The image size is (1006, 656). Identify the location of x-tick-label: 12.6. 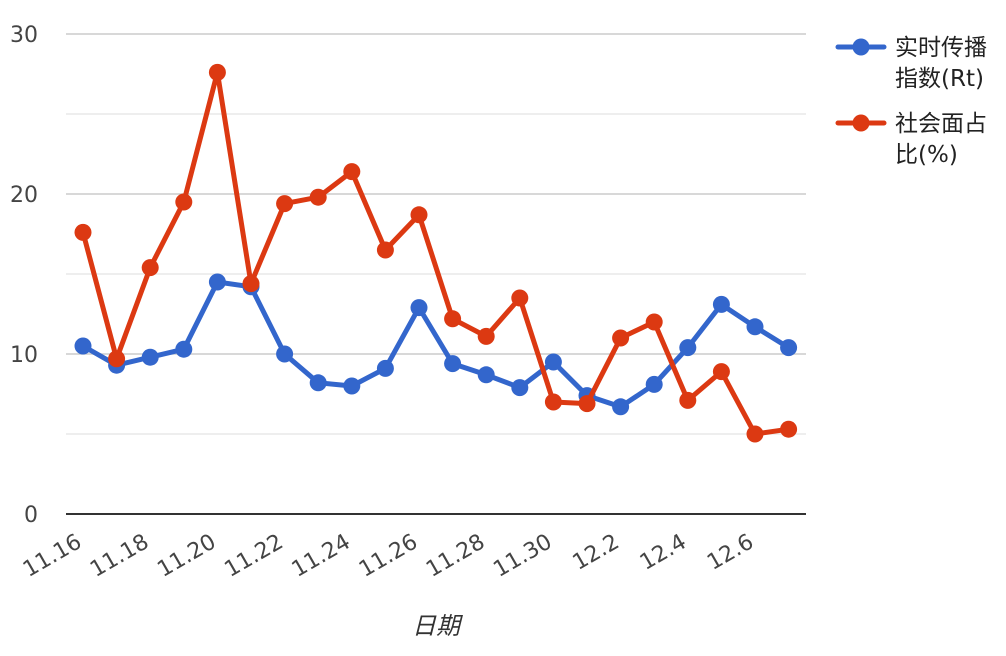
(730, 553).